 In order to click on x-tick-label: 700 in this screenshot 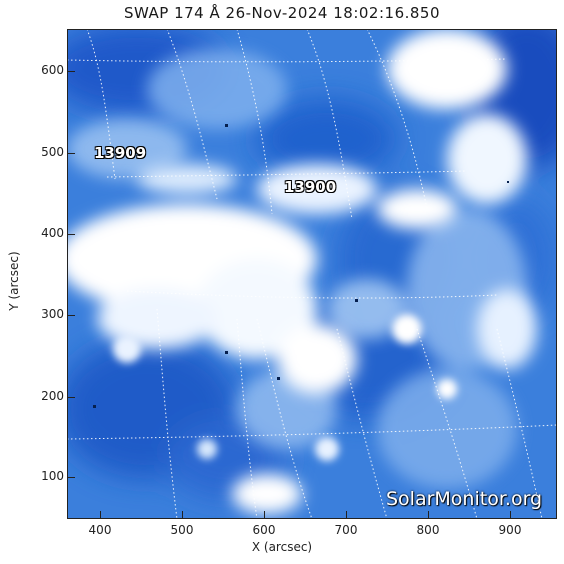, I will do `click(346, 530)`.